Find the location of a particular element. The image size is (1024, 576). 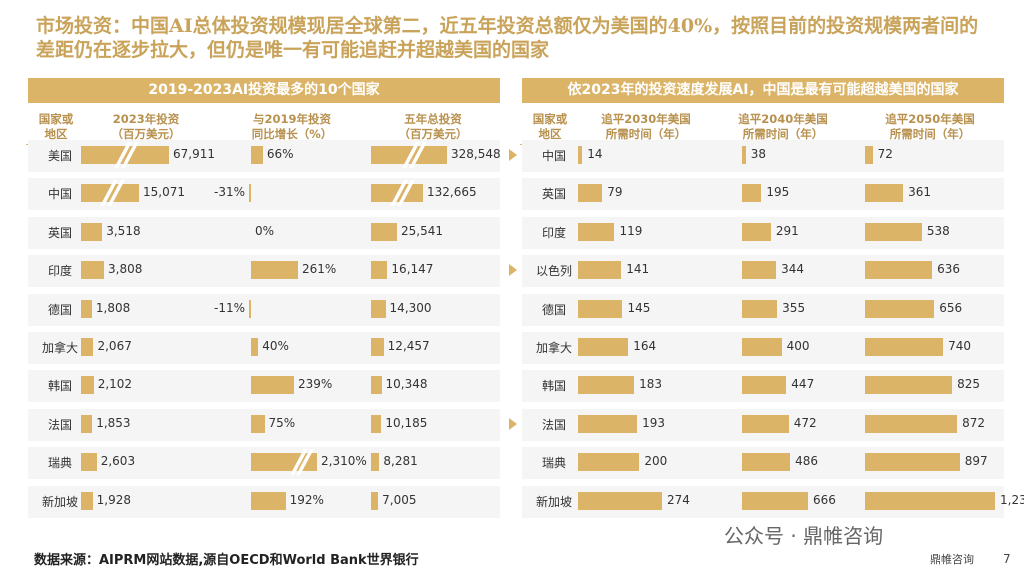

total-investment-label: 328,548 is located at coordinates (476, 154).